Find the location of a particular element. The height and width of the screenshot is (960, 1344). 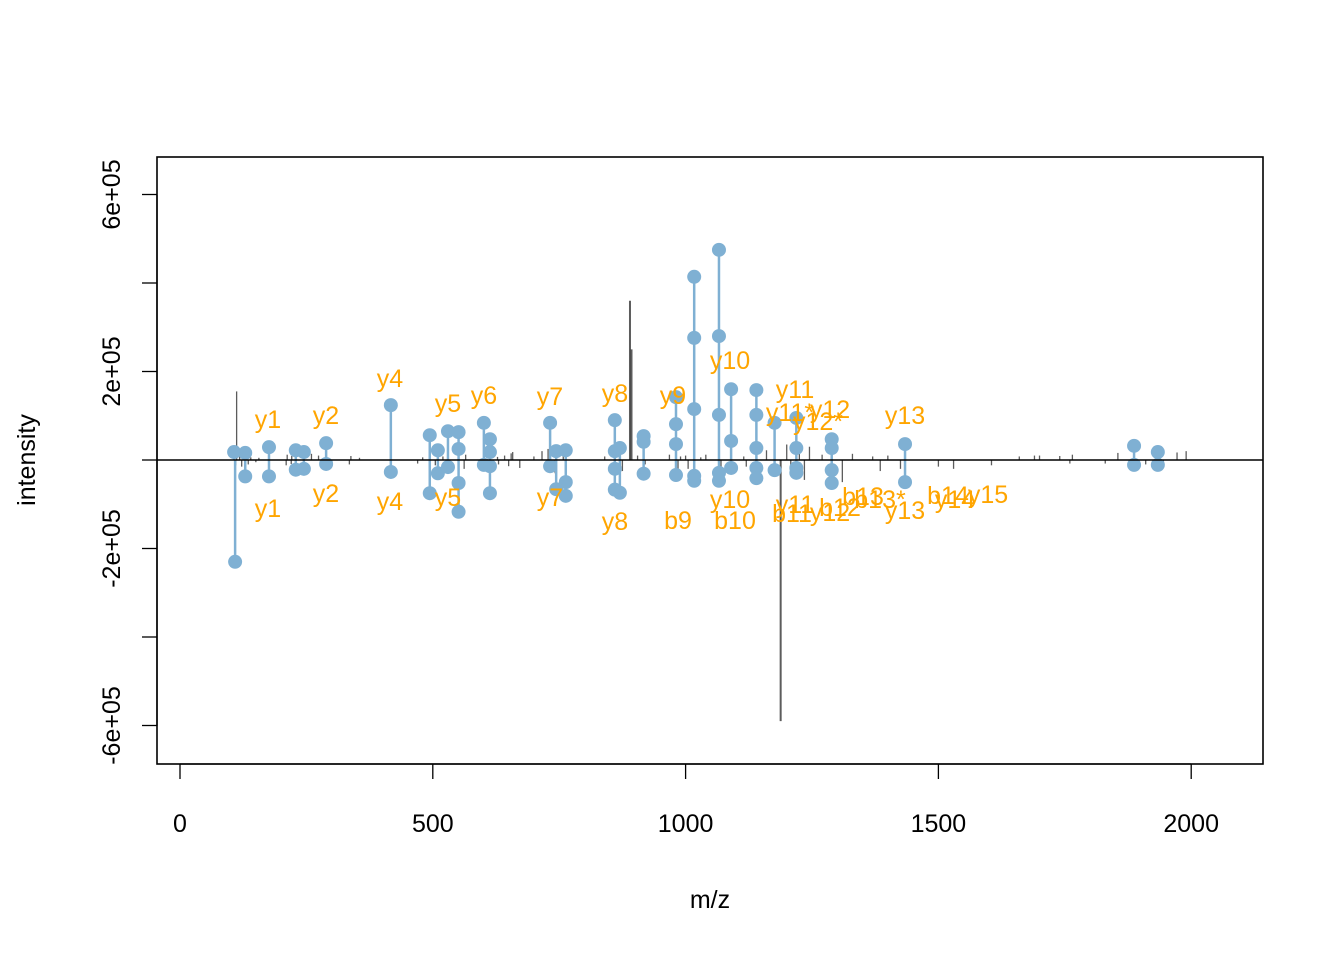

fragment-ion-label: y11* is located at coordinates (790, 413).